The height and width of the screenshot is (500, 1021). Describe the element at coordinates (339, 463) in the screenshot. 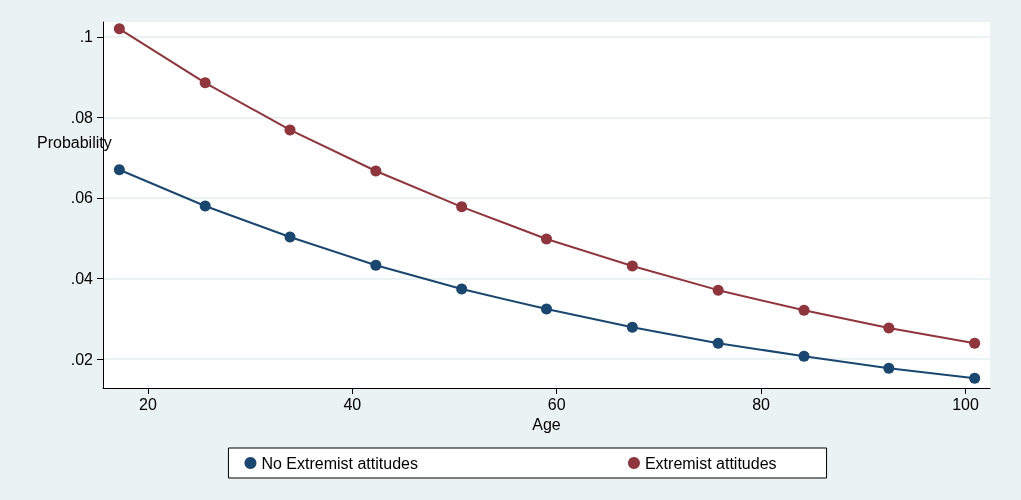

I see `legend-label: No Extremist attitudes` at that location.